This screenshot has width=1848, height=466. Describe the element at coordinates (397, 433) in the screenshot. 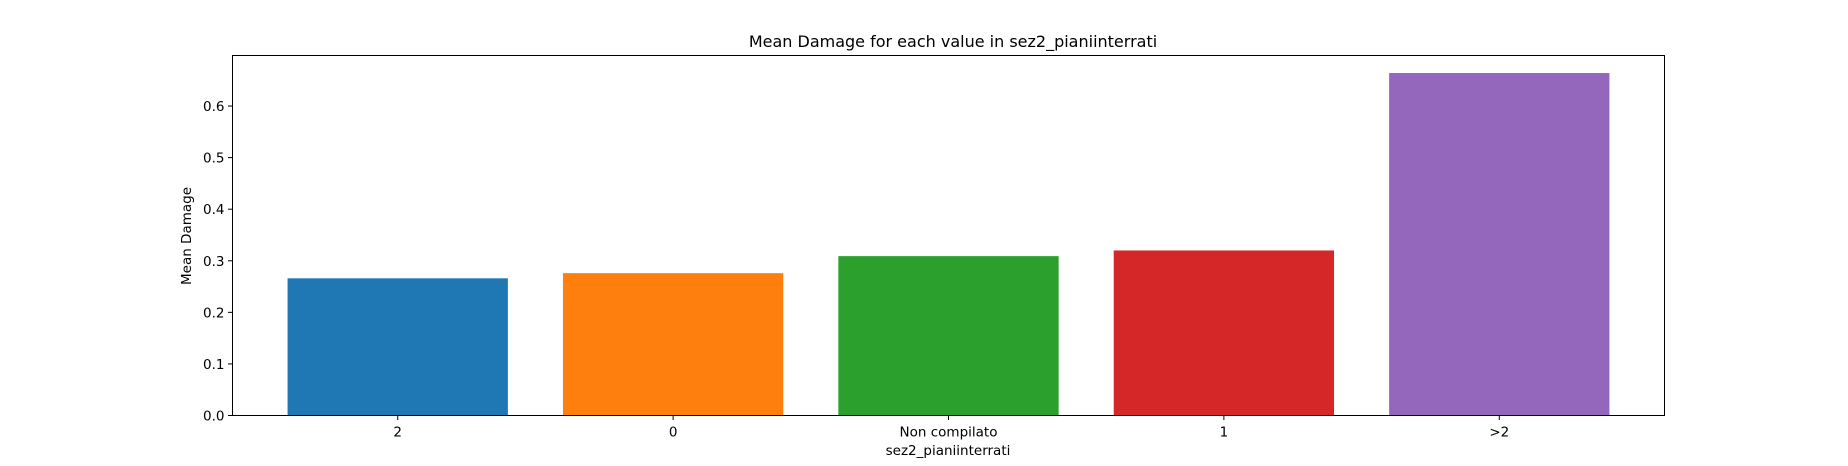

I see `x-tick-label: 2` at that location.